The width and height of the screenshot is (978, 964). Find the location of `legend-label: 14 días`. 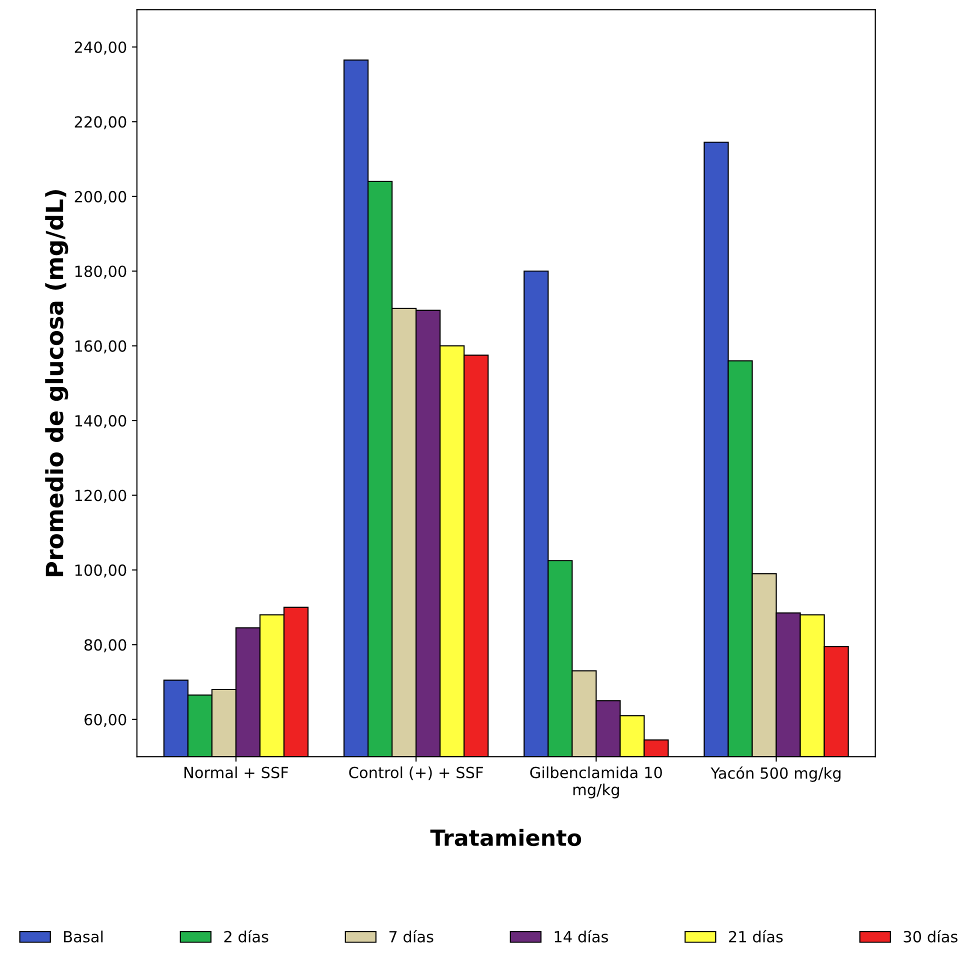

legend-label: 14 días is located at coordinates (581, 936).